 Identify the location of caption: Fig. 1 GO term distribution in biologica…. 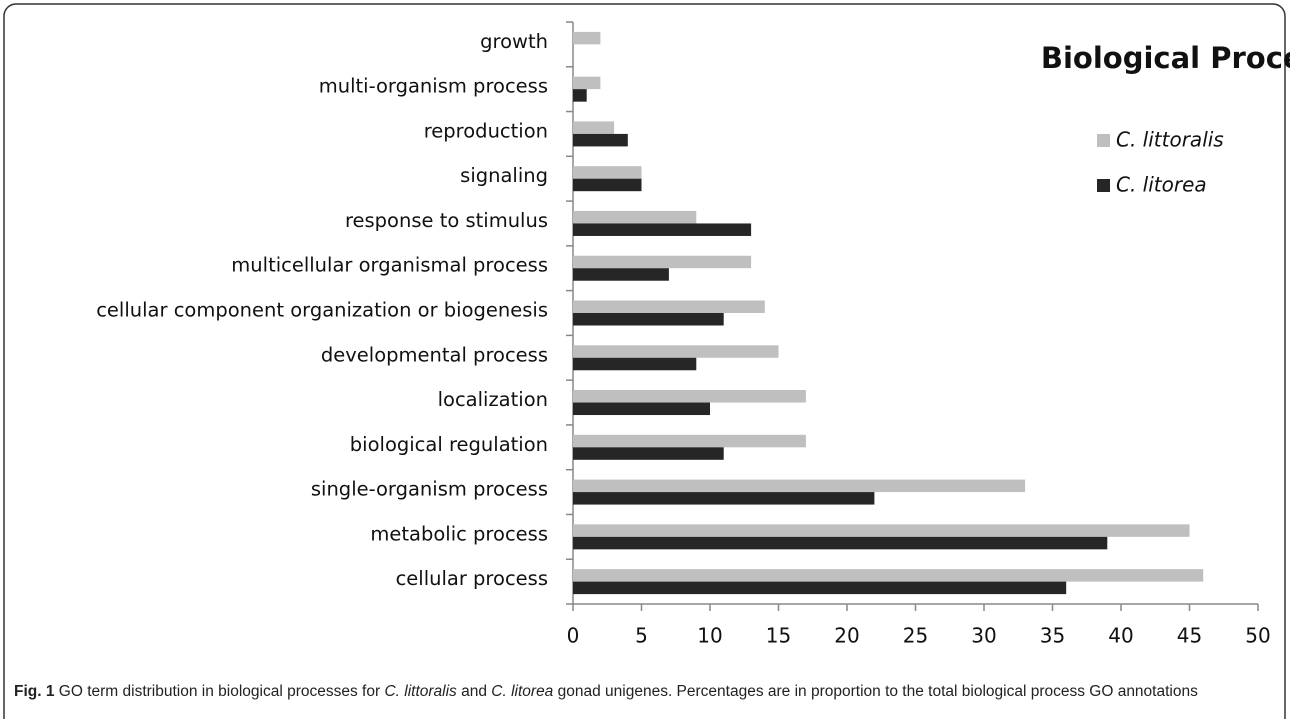
(639, 691).